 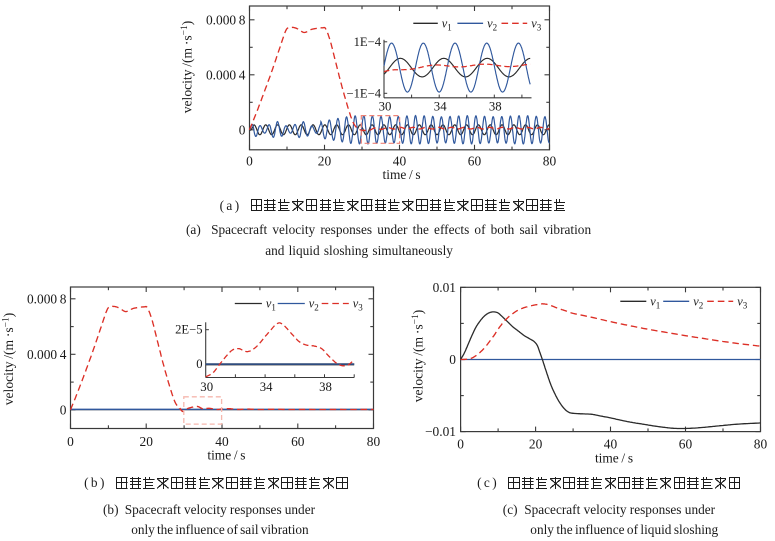 I want to click on svg-text: 2E−5, so click(x=188, y=330).